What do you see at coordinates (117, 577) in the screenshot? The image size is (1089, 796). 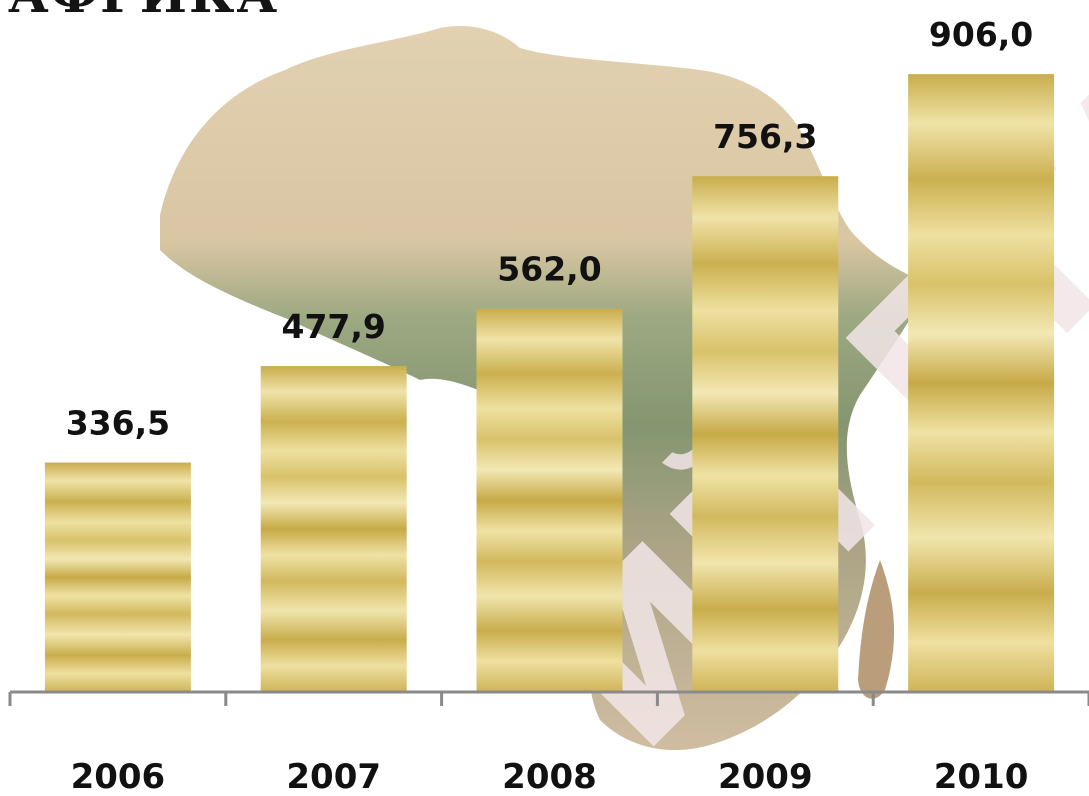 I see `bar-2006` at bounding box center [117, 577].